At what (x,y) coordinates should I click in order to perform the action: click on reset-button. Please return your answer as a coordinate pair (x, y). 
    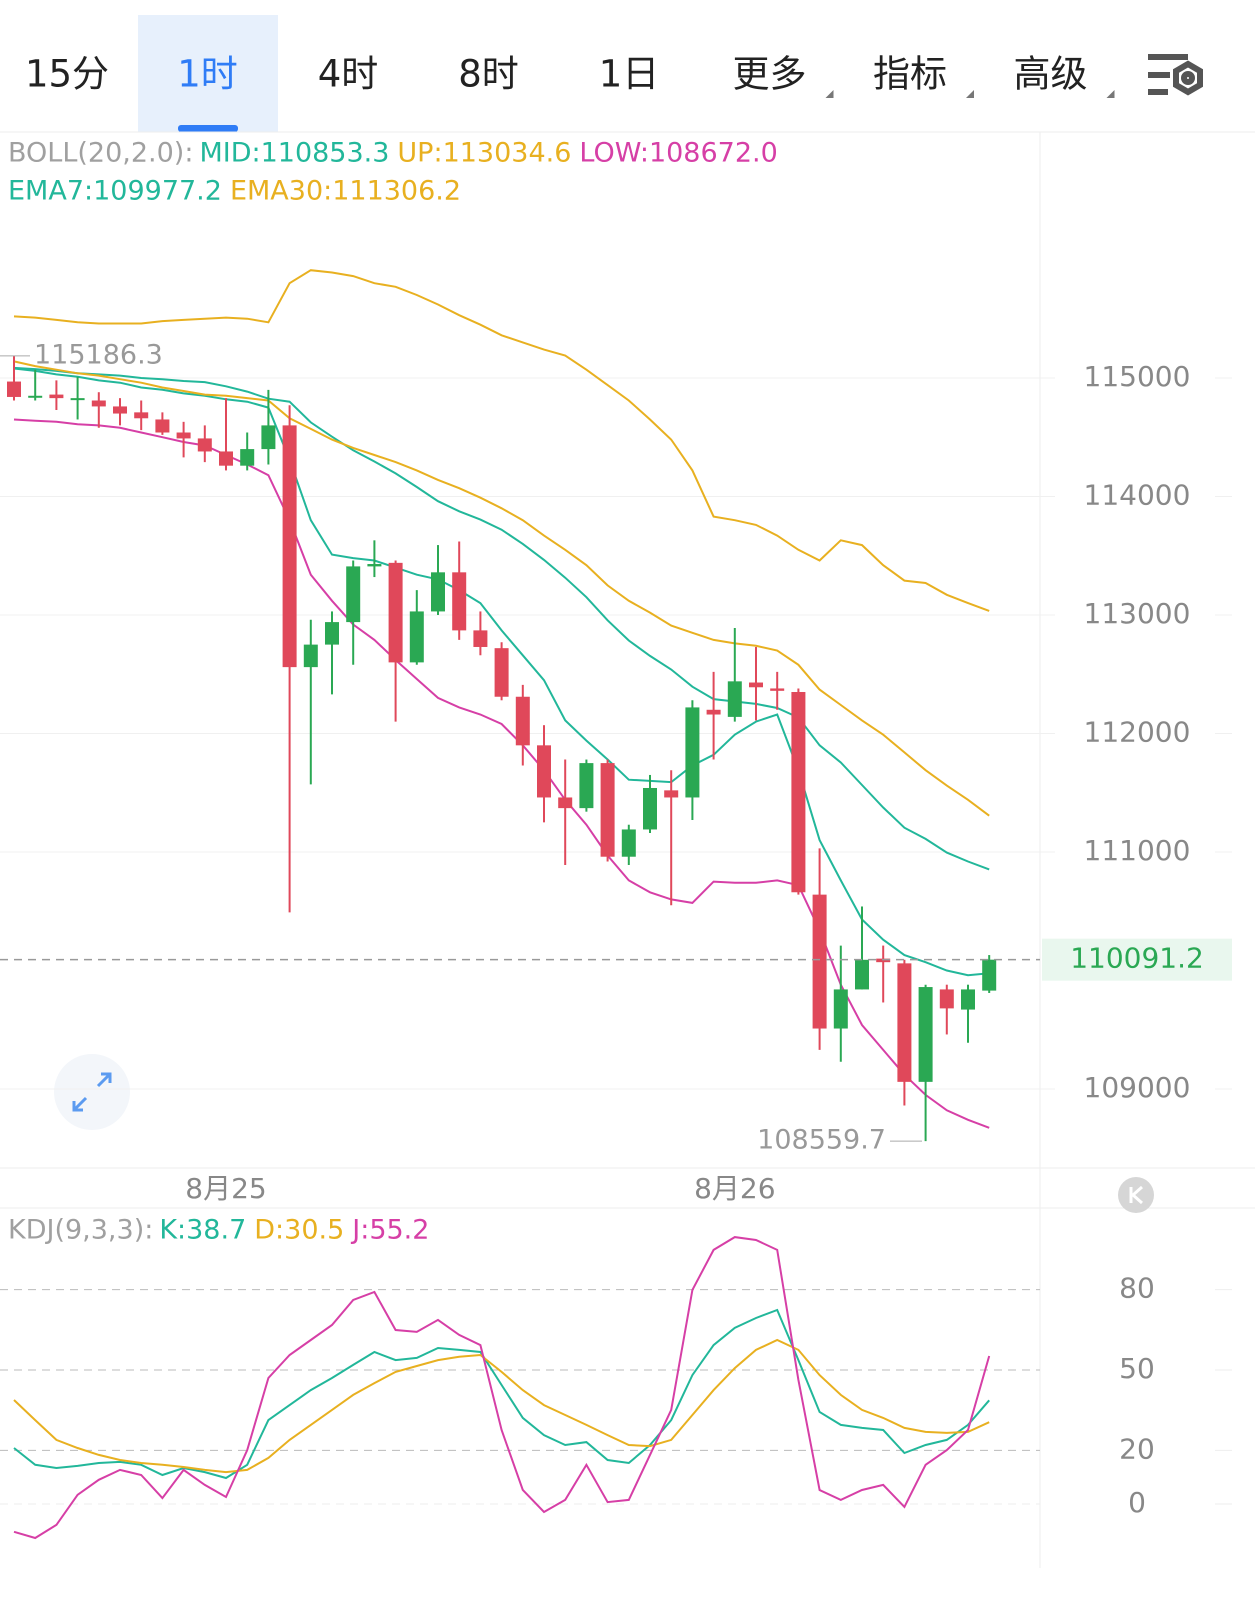
    Looking at the image, I should click on (1136, 1195).